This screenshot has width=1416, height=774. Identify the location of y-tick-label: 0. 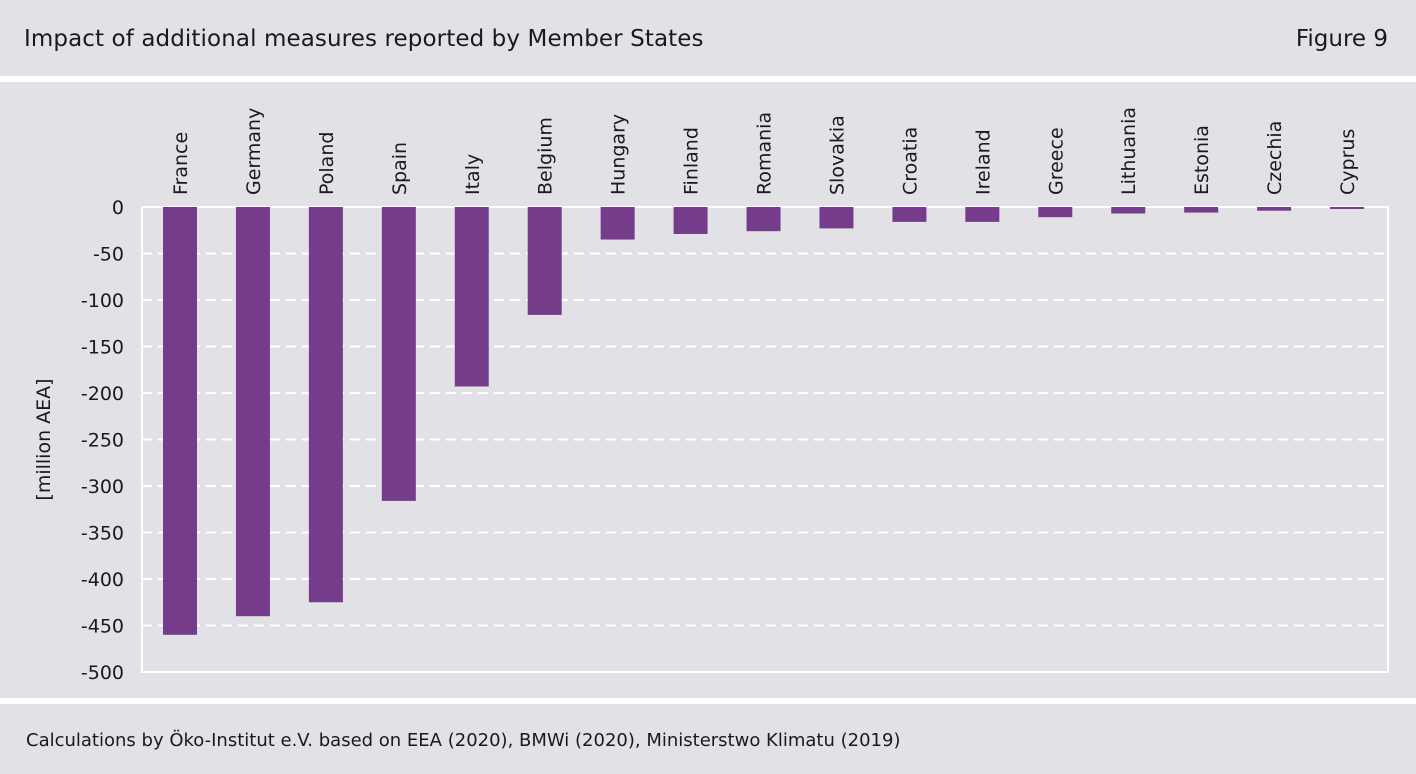
(118, 208).